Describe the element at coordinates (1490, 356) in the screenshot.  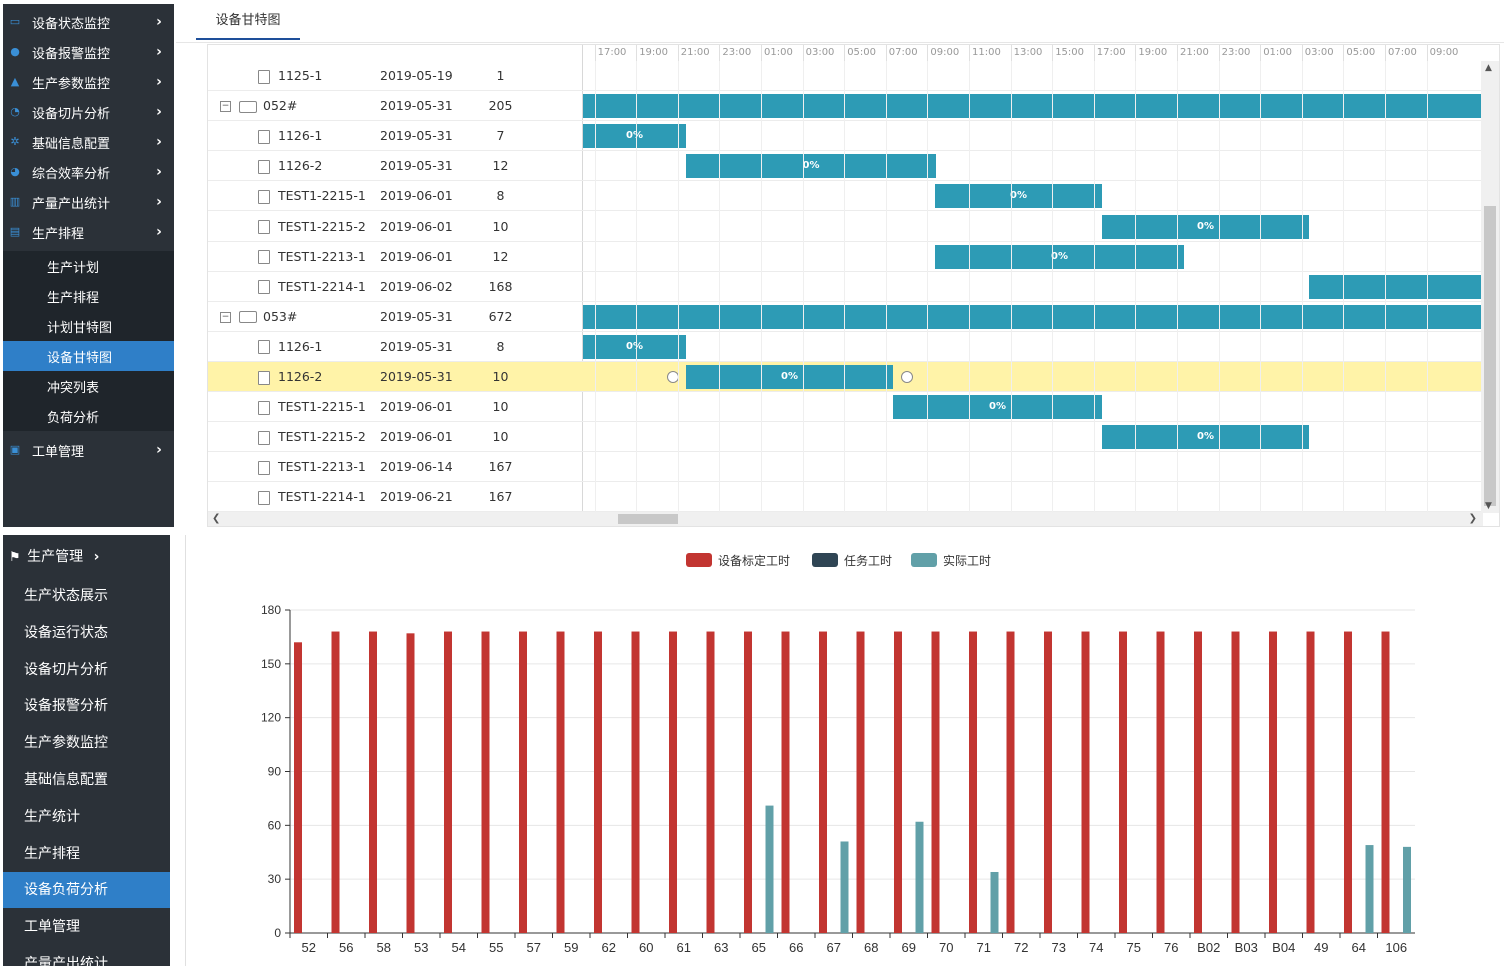
I see `vertical-scroll-thumb` at that location.